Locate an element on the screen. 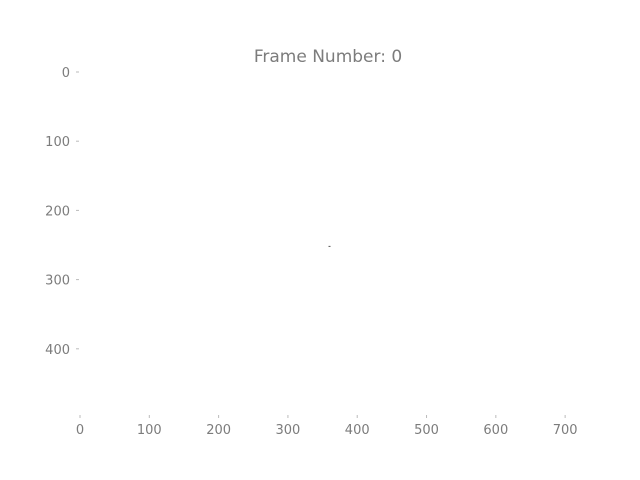  x-tick-label: 400 is located at coordinates (357, 430).